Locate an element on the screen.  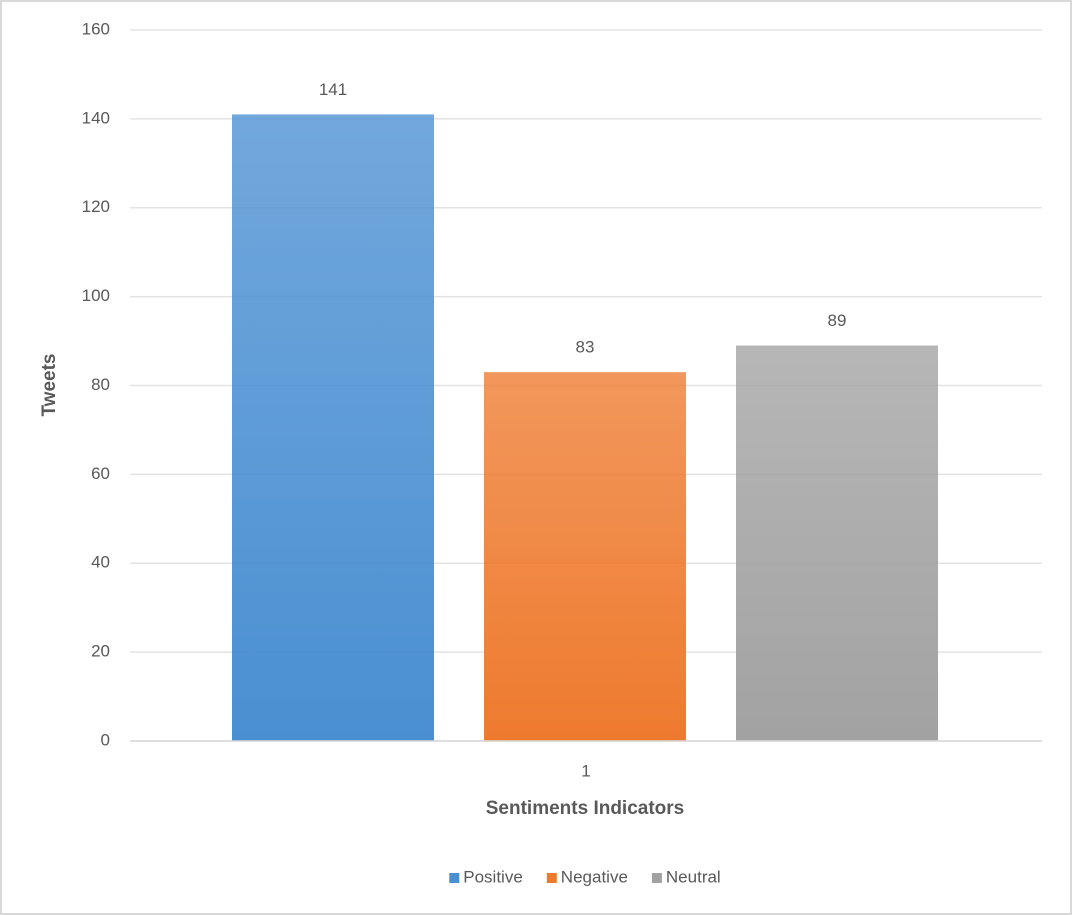
data-label: 141 is located at coordinates (333, 89).